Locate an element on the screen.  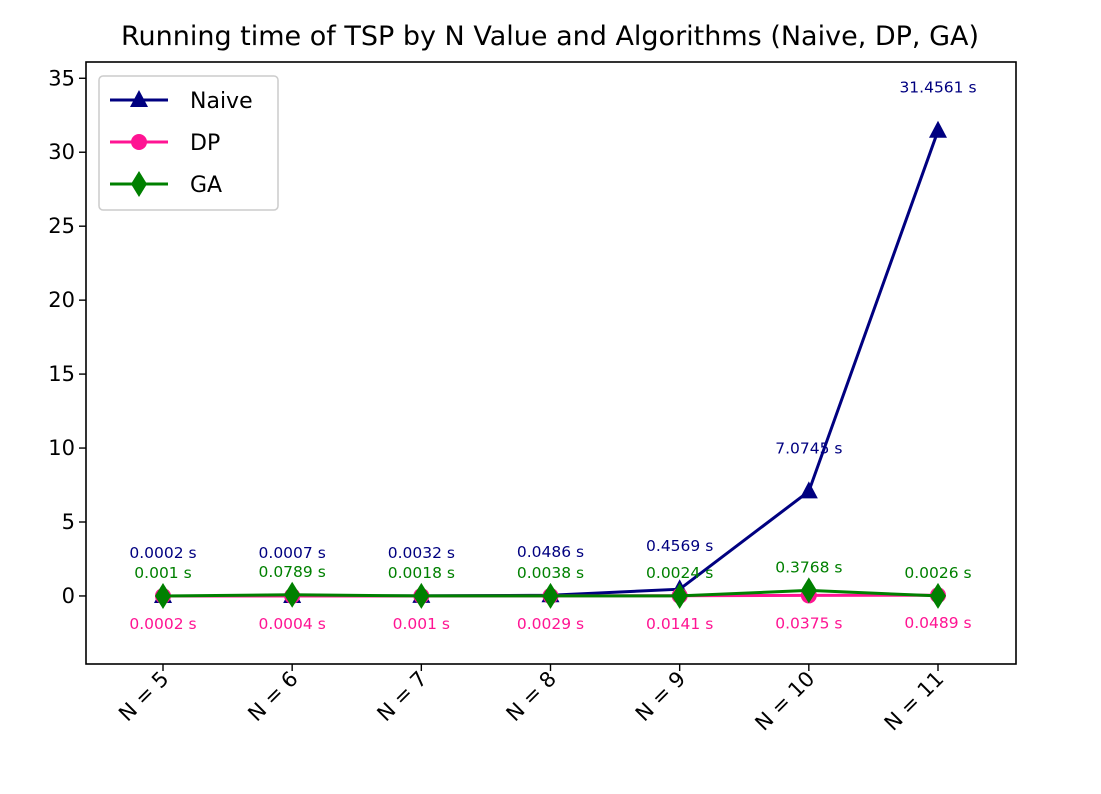
y-tick-label: 20 is located at coordinates (61, 300).